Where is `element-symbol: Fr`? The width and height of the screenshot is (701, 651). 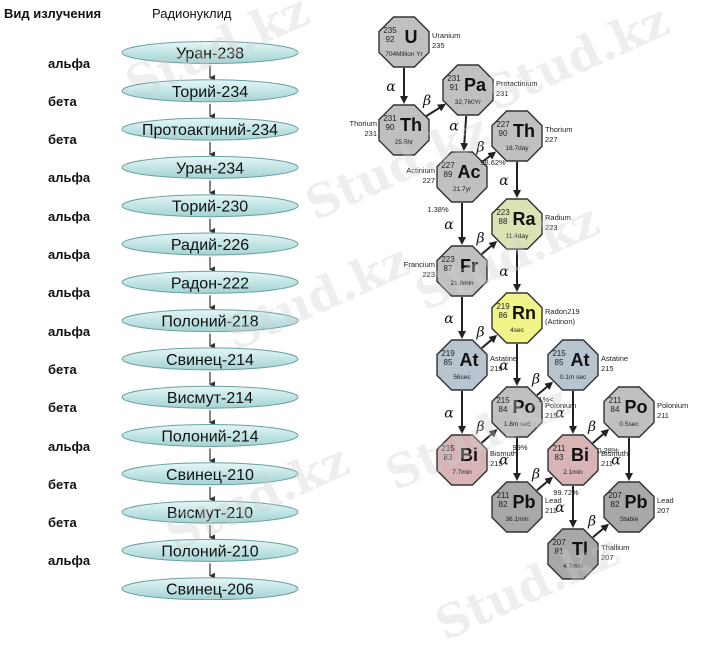 element-symbol: Fr is located at coordinates (469, 266).